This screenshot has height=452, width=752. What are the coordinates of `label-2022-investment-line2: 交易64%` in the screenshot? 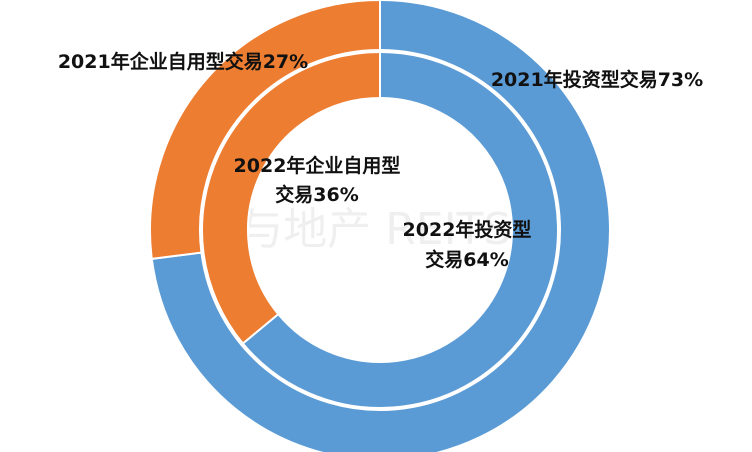 It's located at (466, 259).